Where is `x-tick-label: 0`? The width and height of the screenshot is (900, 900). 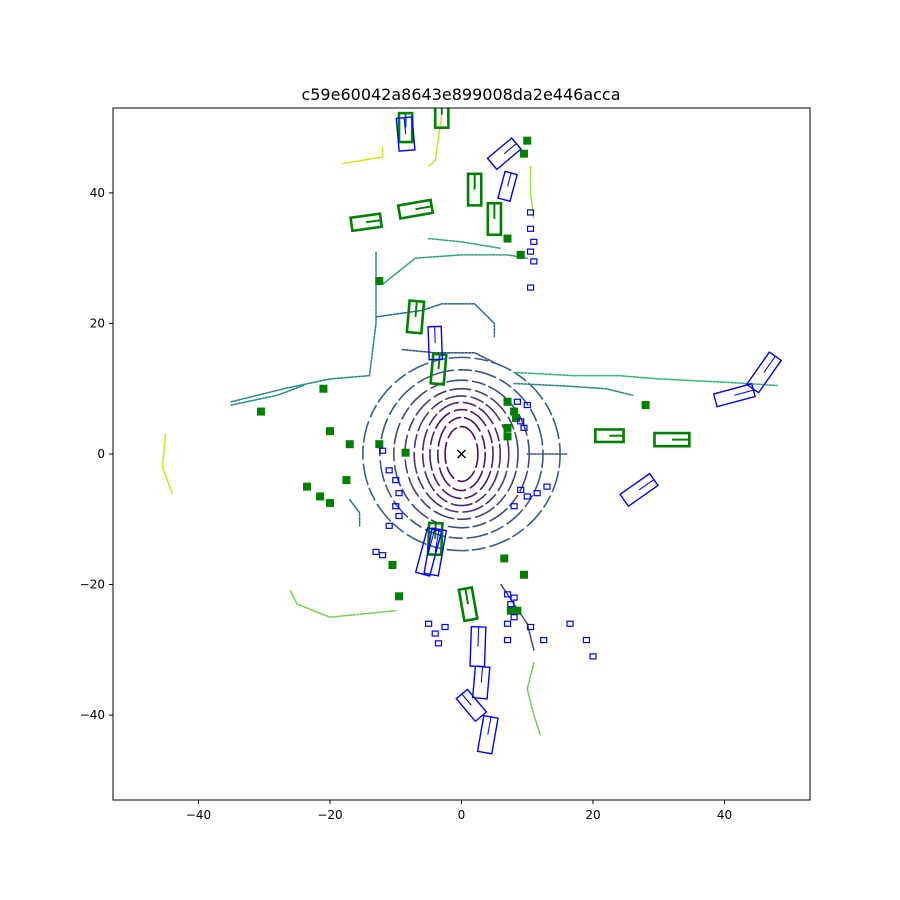 x-tick-label: 0 is located at coordinates (462, 815).